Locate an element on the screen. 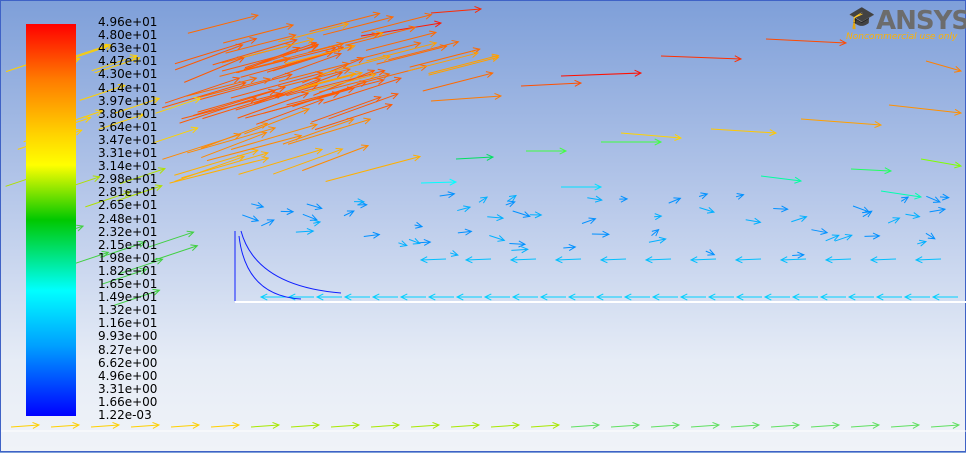 The width and height of the screenshot is (966, 453). scale-label: 4.30e+01 is located at coordinates (127, 74).